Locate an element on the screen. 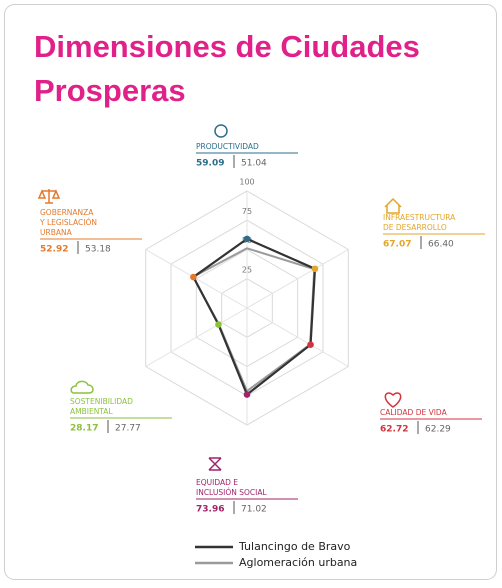  legend-label: Tulancingo de Bravo is located at coordinates (294, 546).